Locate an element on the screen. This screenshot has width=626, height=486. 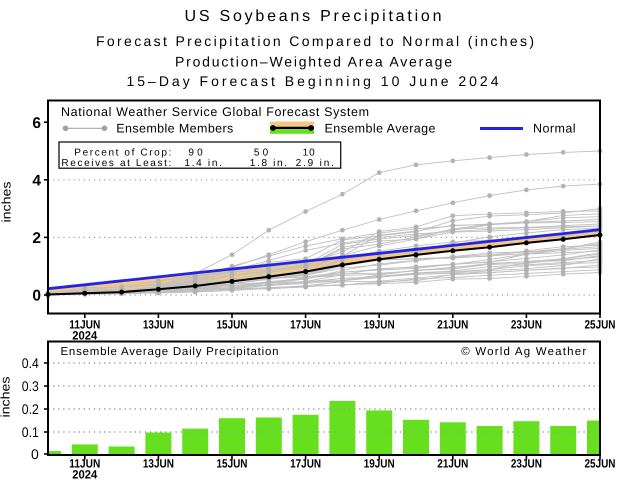
svg-text: 0.3 is located at coordinates (30, 386).